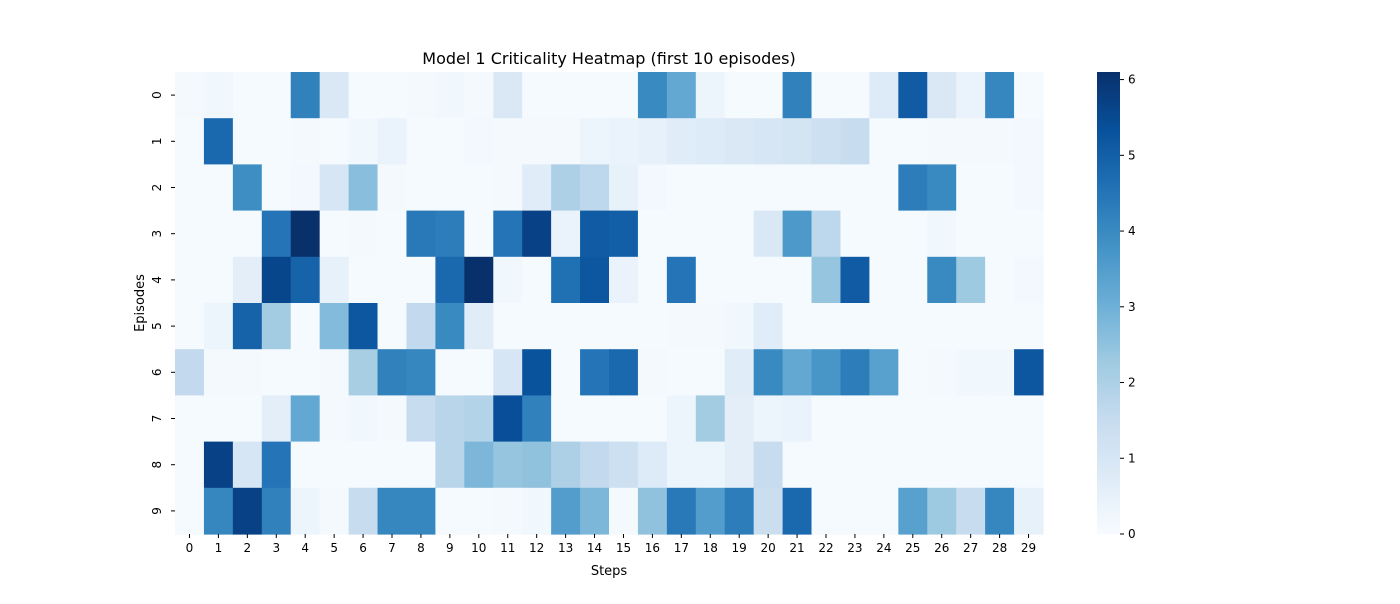 The width and height of the screenshot is (1400, 604). I want to click on y-tick-label: 4, so click(157, 280).